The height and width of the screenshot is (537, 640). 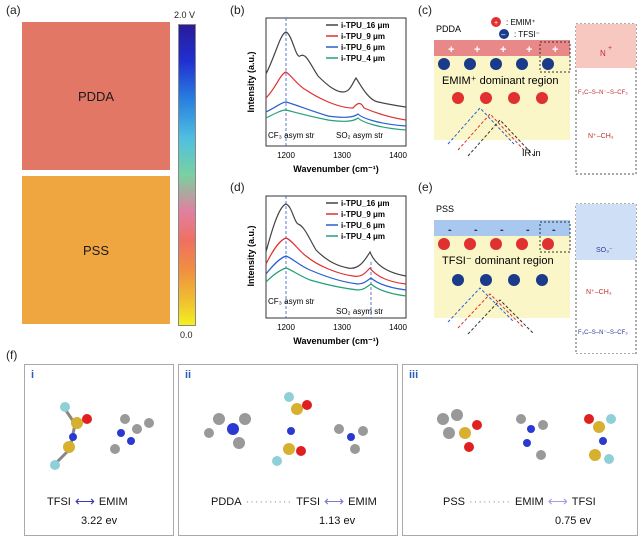 I want to click on panel-label-f: (f), so click(x=12, y=355).